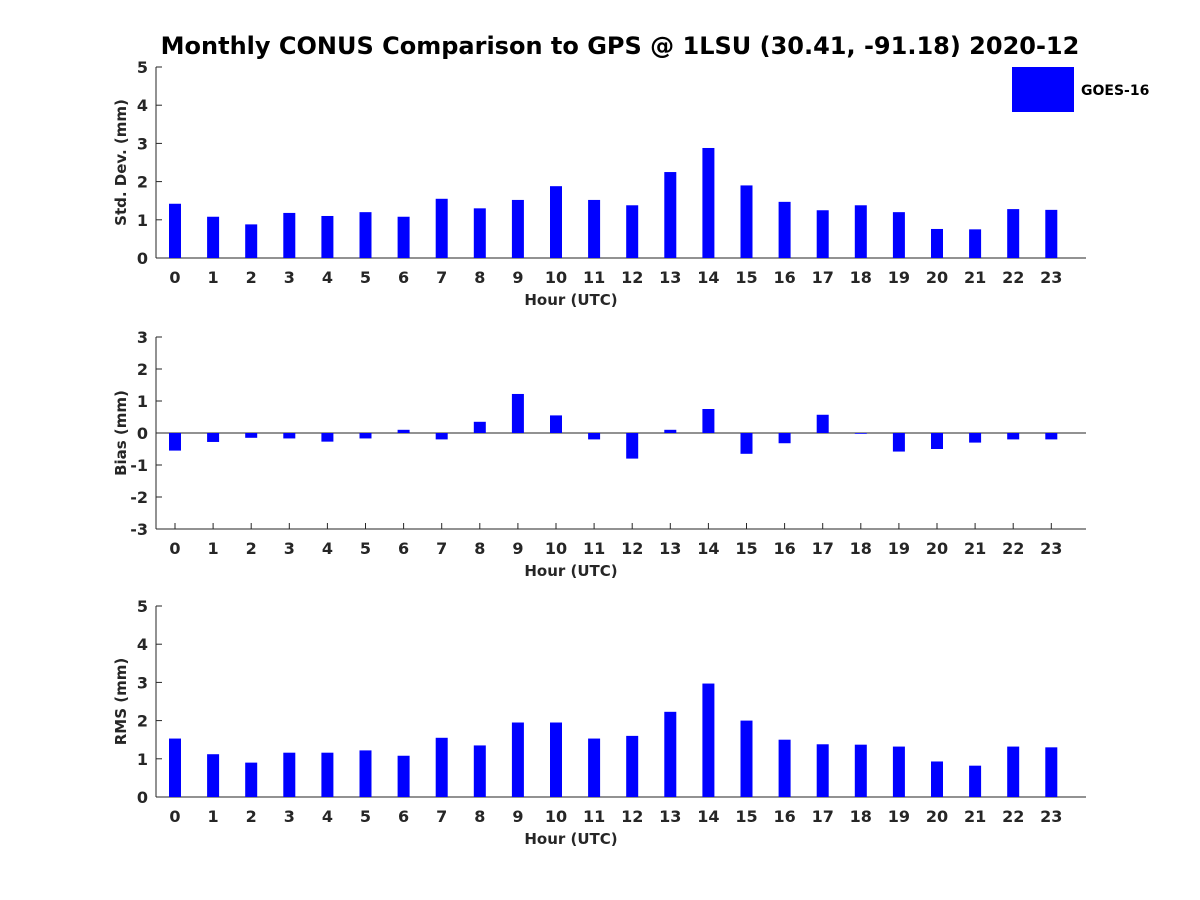  I want to click on rms-x-tick-label: 13, so click(670, 816).